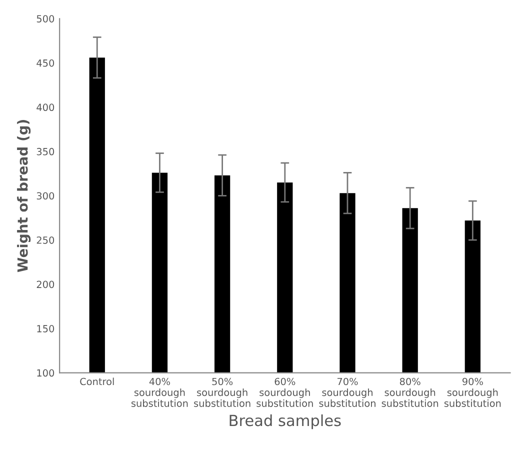  I want to click on x-tick-label: 90% sourdough substitution, so click(472, 392).